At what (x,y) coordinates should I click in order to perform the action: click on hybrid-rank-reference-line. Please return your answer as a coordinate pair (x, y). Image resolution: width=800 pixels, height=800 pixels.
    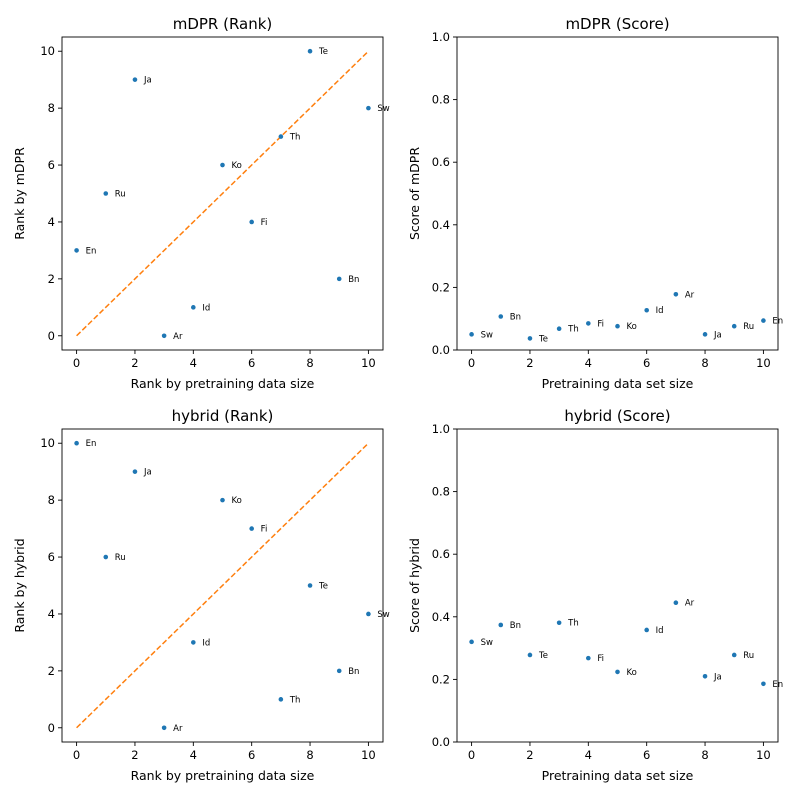
    Looking at the image, I should click on (222, 585).